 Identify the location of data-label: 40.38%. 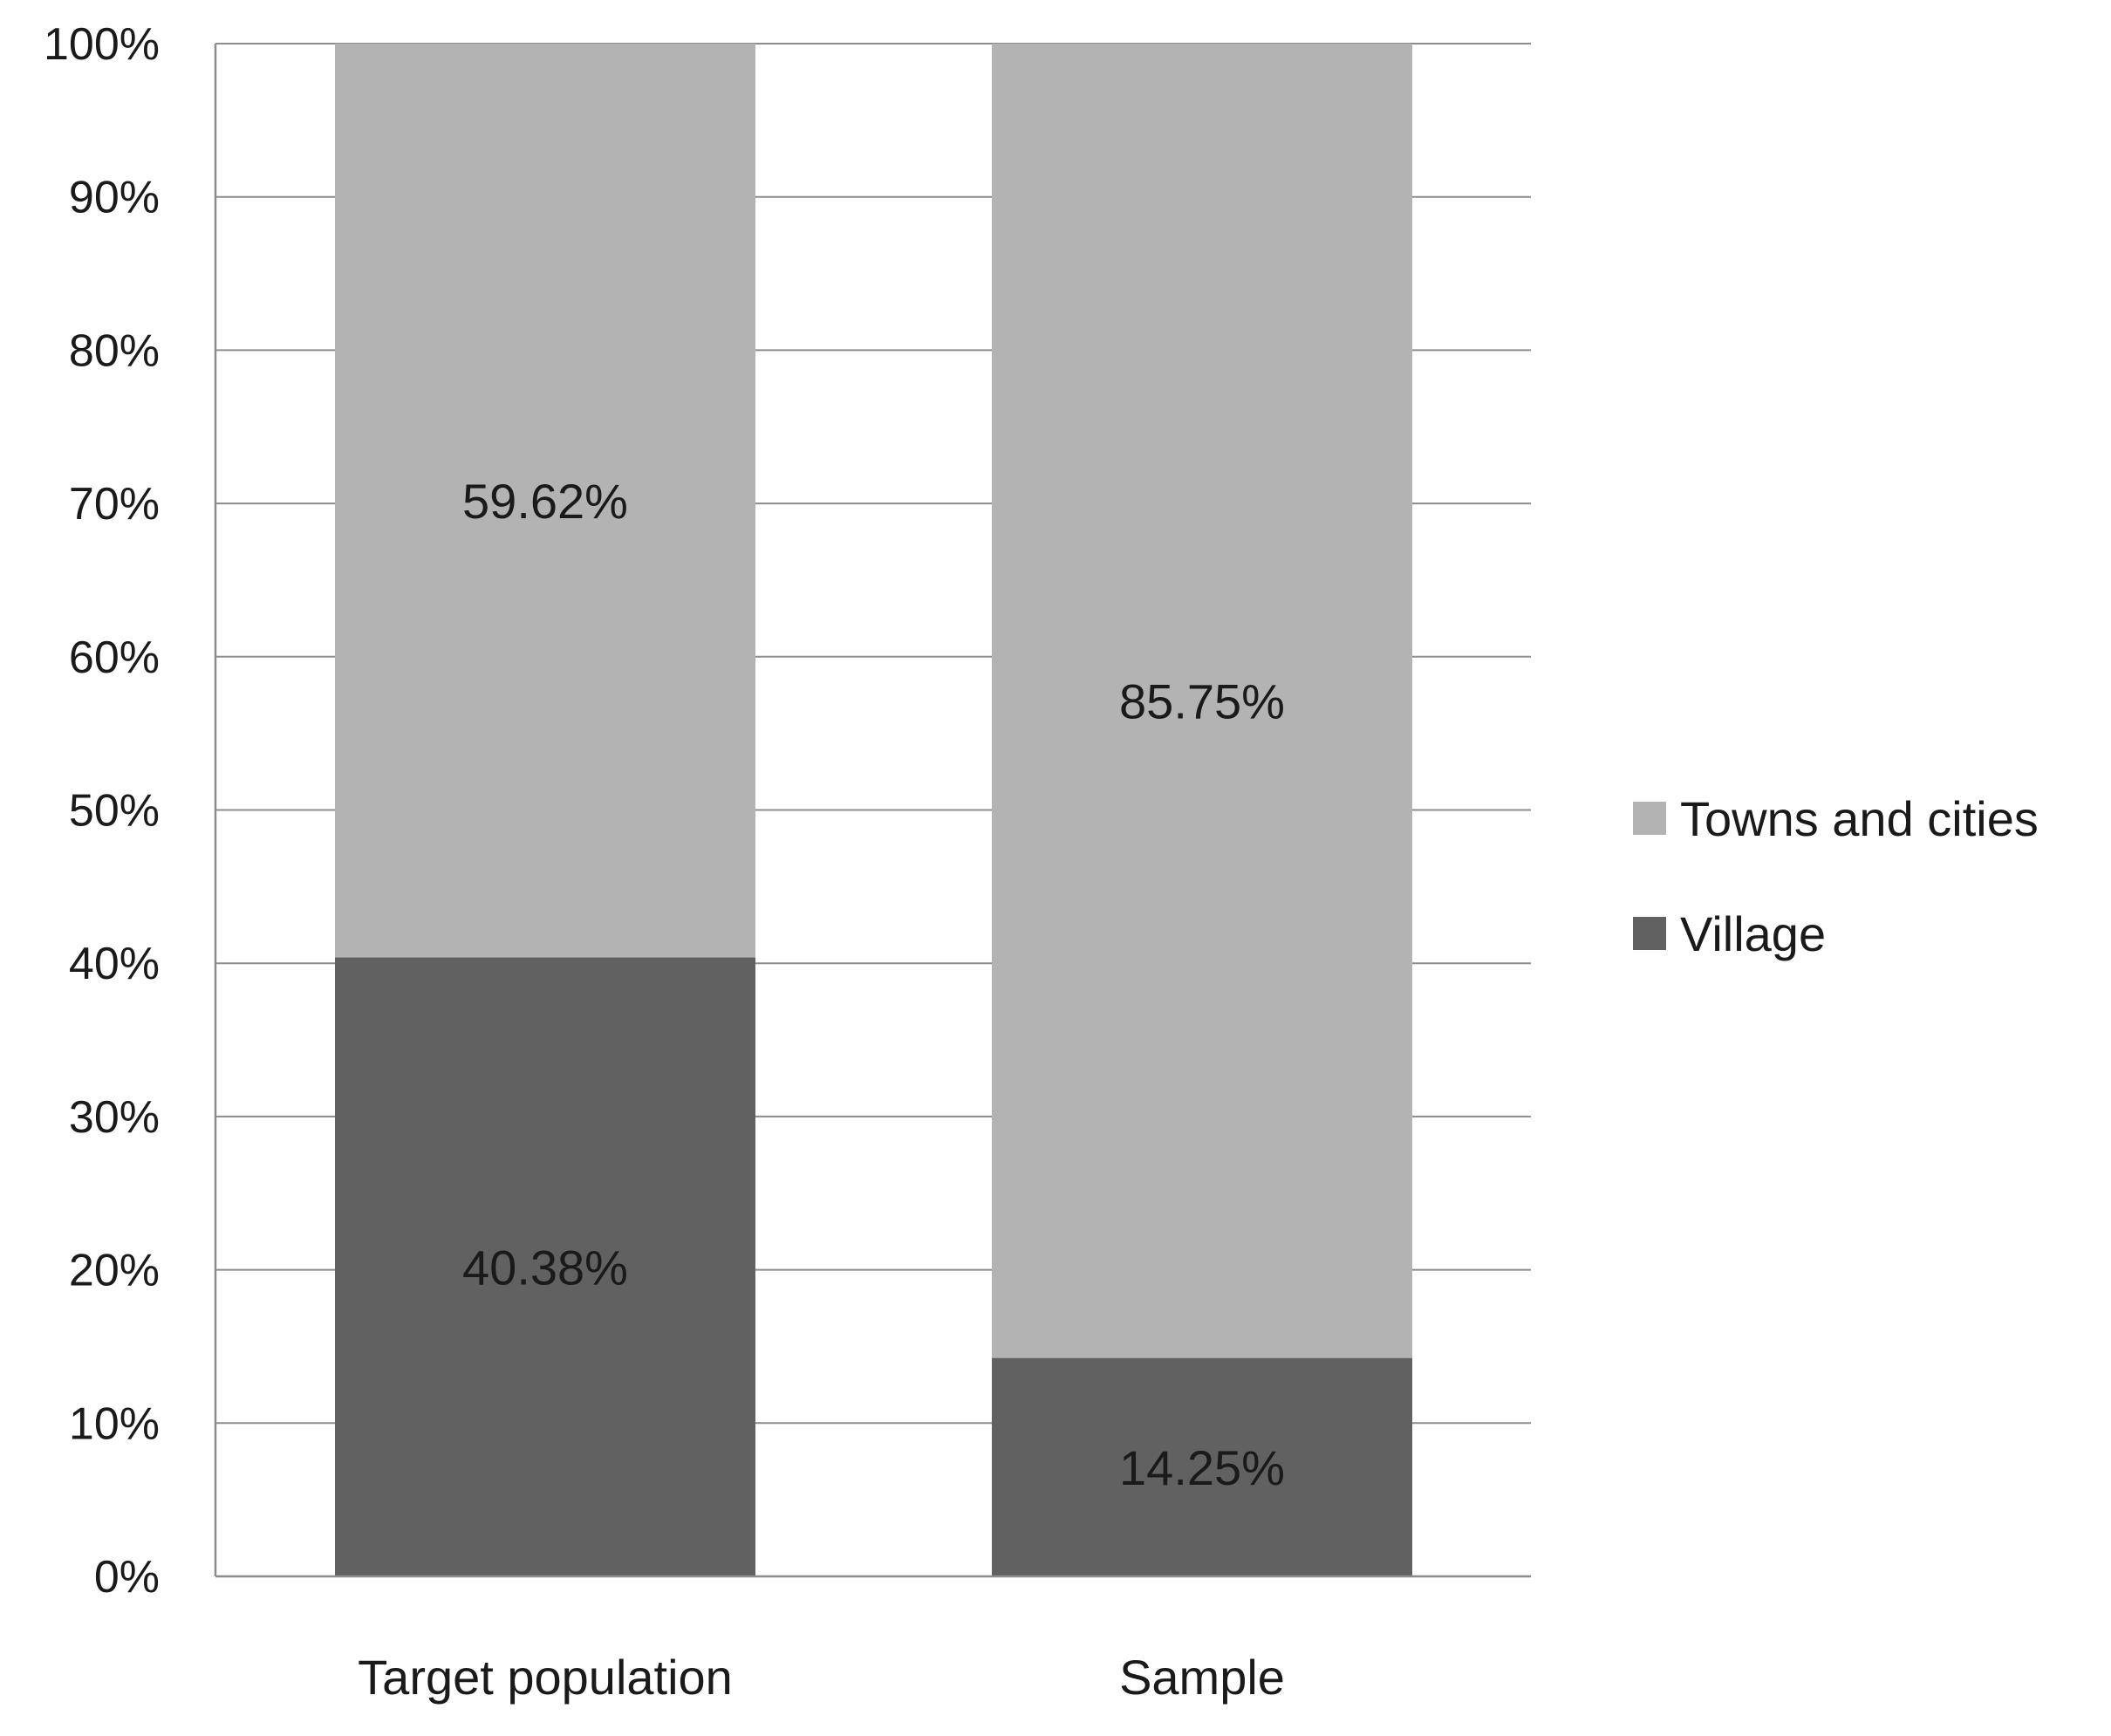
(545, 1267).